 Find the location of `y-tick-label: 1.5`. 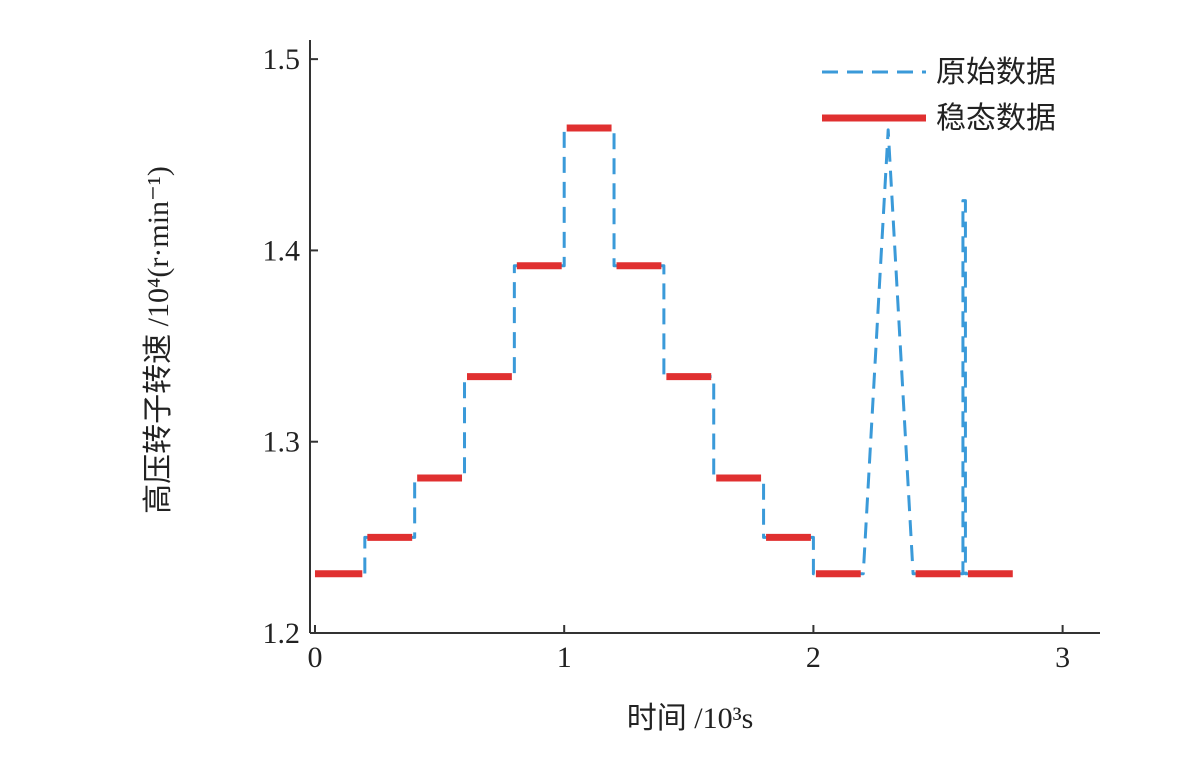

y-tick-label: 1.5 is located at coordinates (282, 59).